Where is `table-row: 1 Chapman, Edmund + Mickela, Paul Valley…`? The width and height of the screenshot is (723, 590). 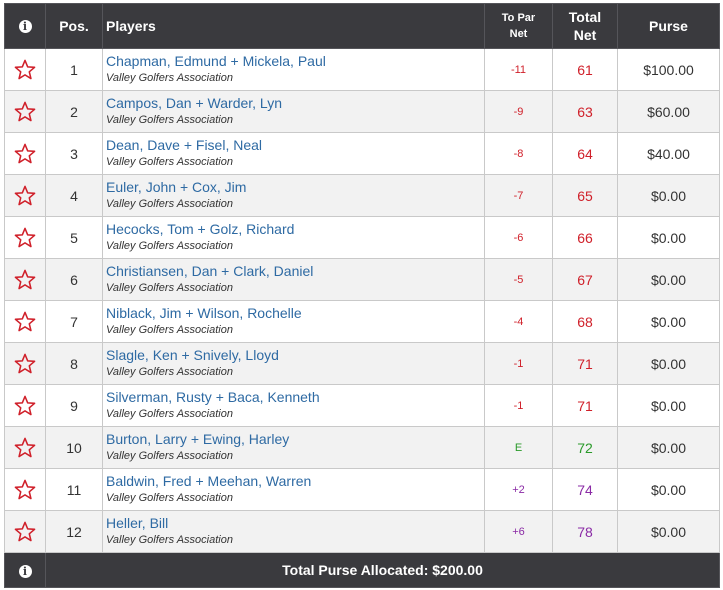
table-row: 1 Chapman, Edmund + Mickela, Paul Valley… is located at coordinates (362, 69).